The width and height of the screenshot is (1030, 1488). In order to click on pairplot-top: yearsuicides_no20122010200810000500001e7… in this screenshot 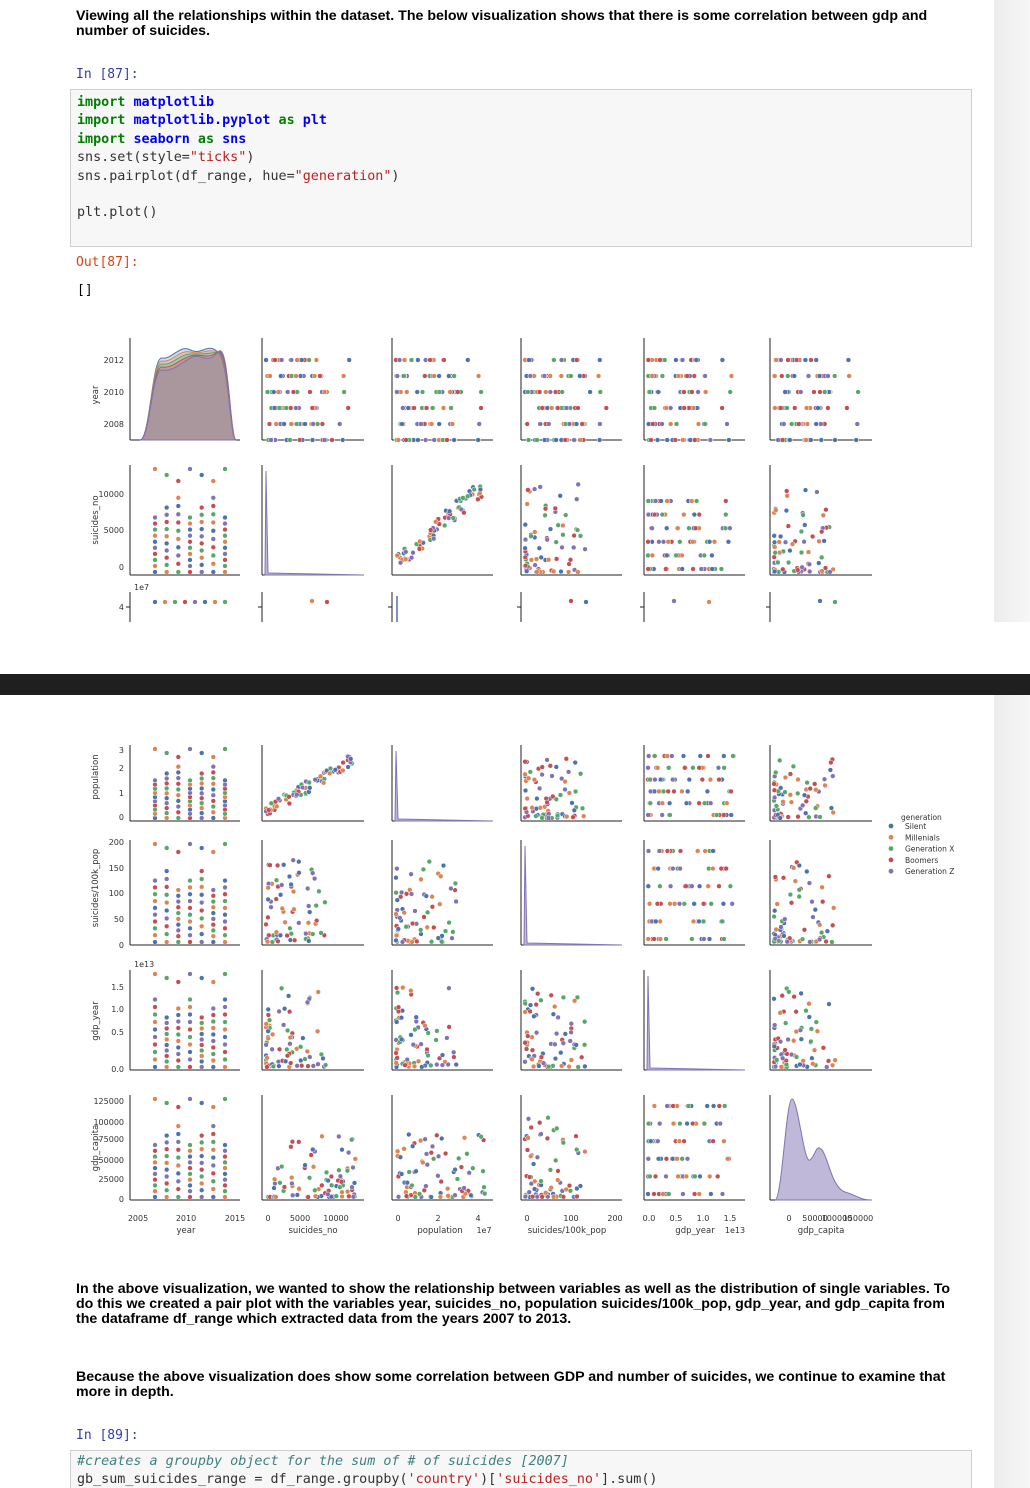, I will do `click(481, 480)`.